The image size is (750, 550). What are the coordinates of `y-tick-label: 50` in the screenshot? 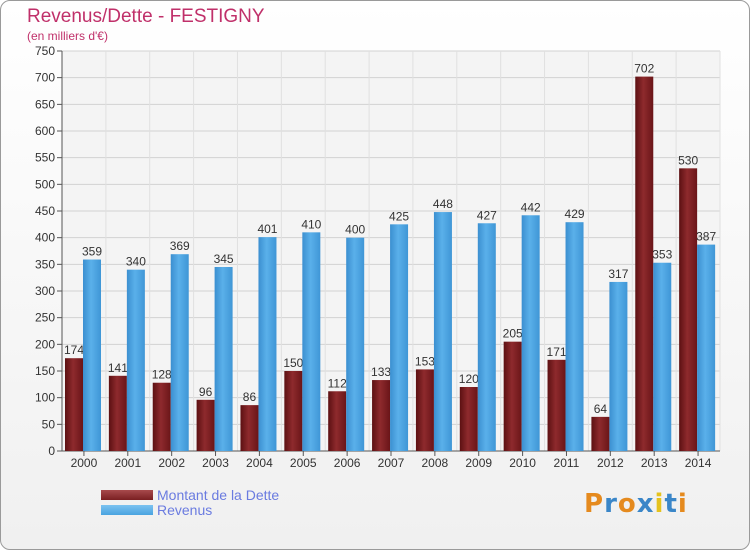 It's located at (49, 424).